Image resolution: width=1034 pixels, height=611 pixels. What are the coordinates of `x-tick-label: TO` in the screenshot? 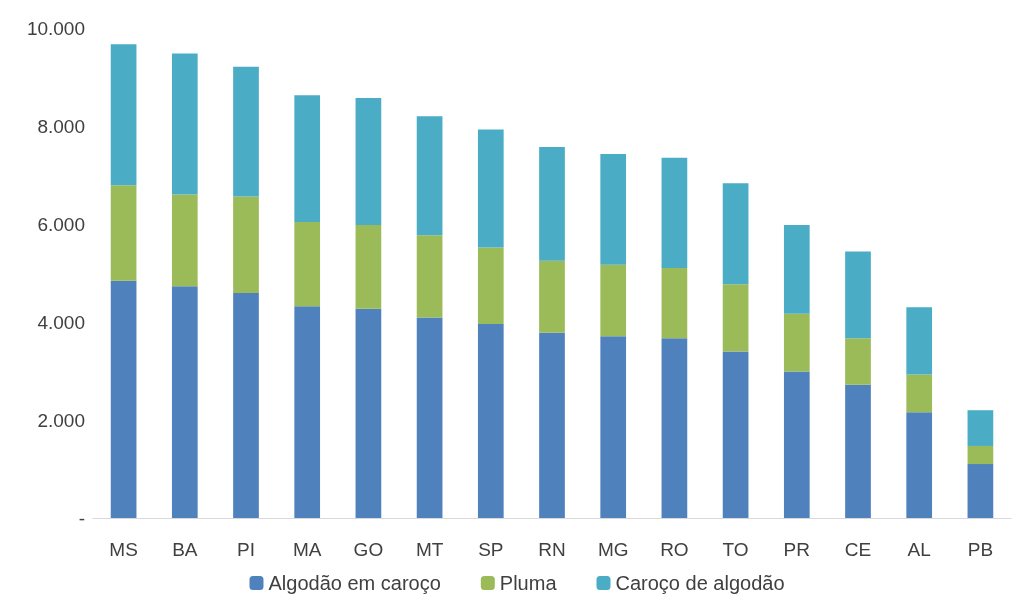 It's located at (735, 549).